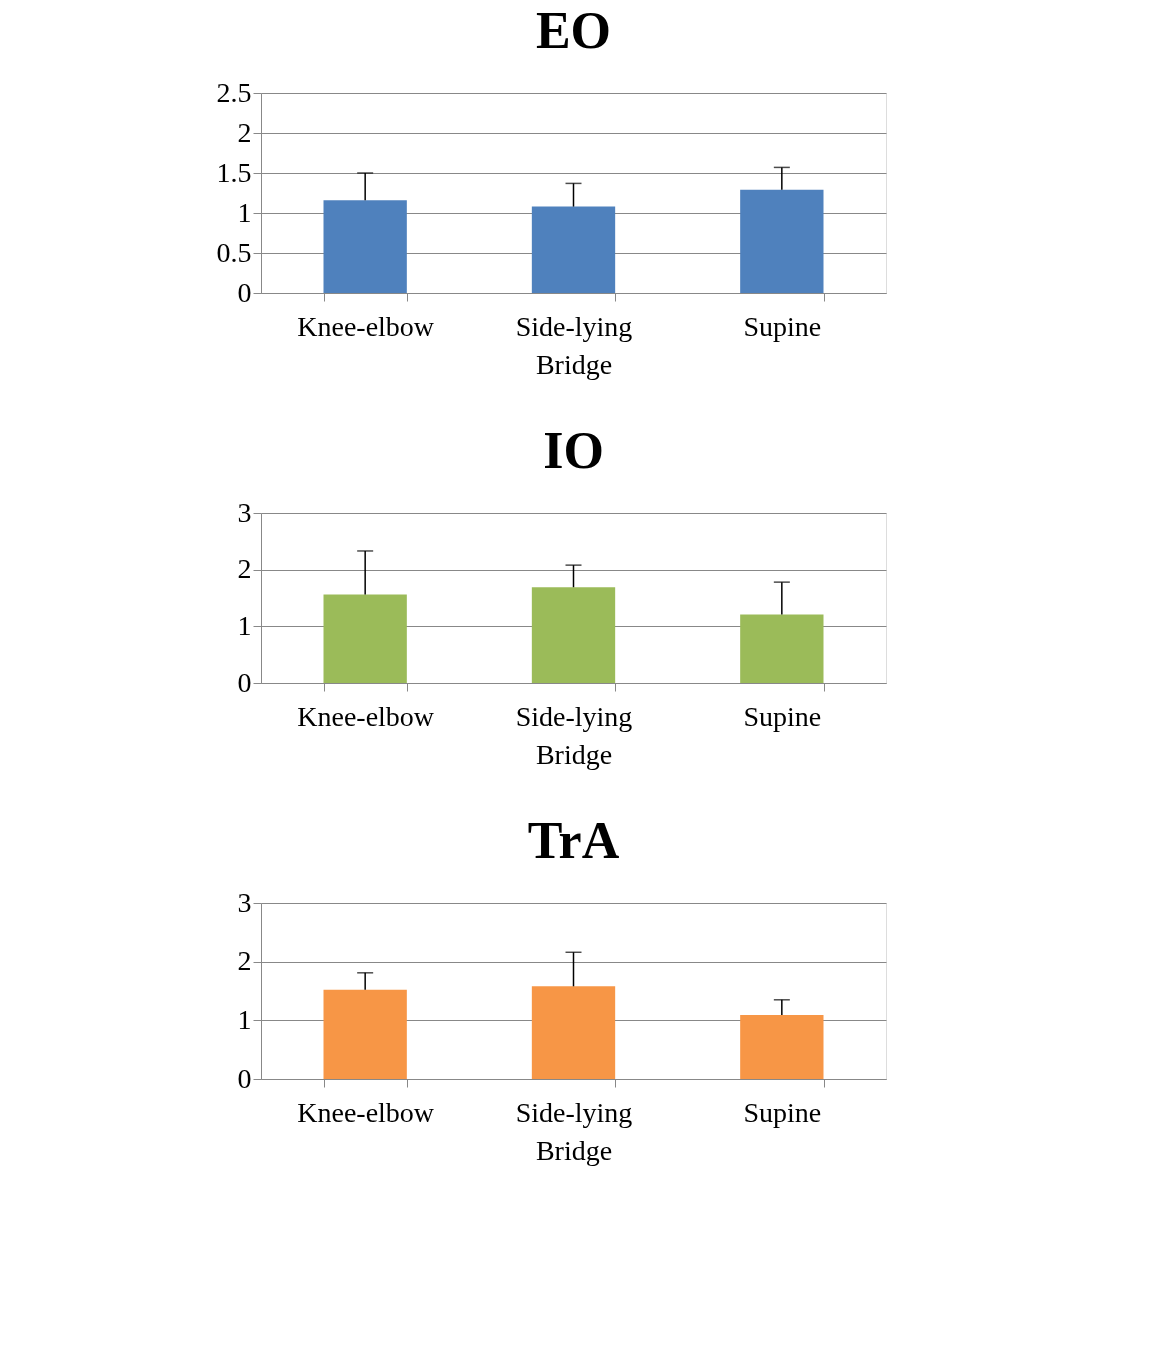  I want to click on y-tick-label: 0.5, so click(234, 252).